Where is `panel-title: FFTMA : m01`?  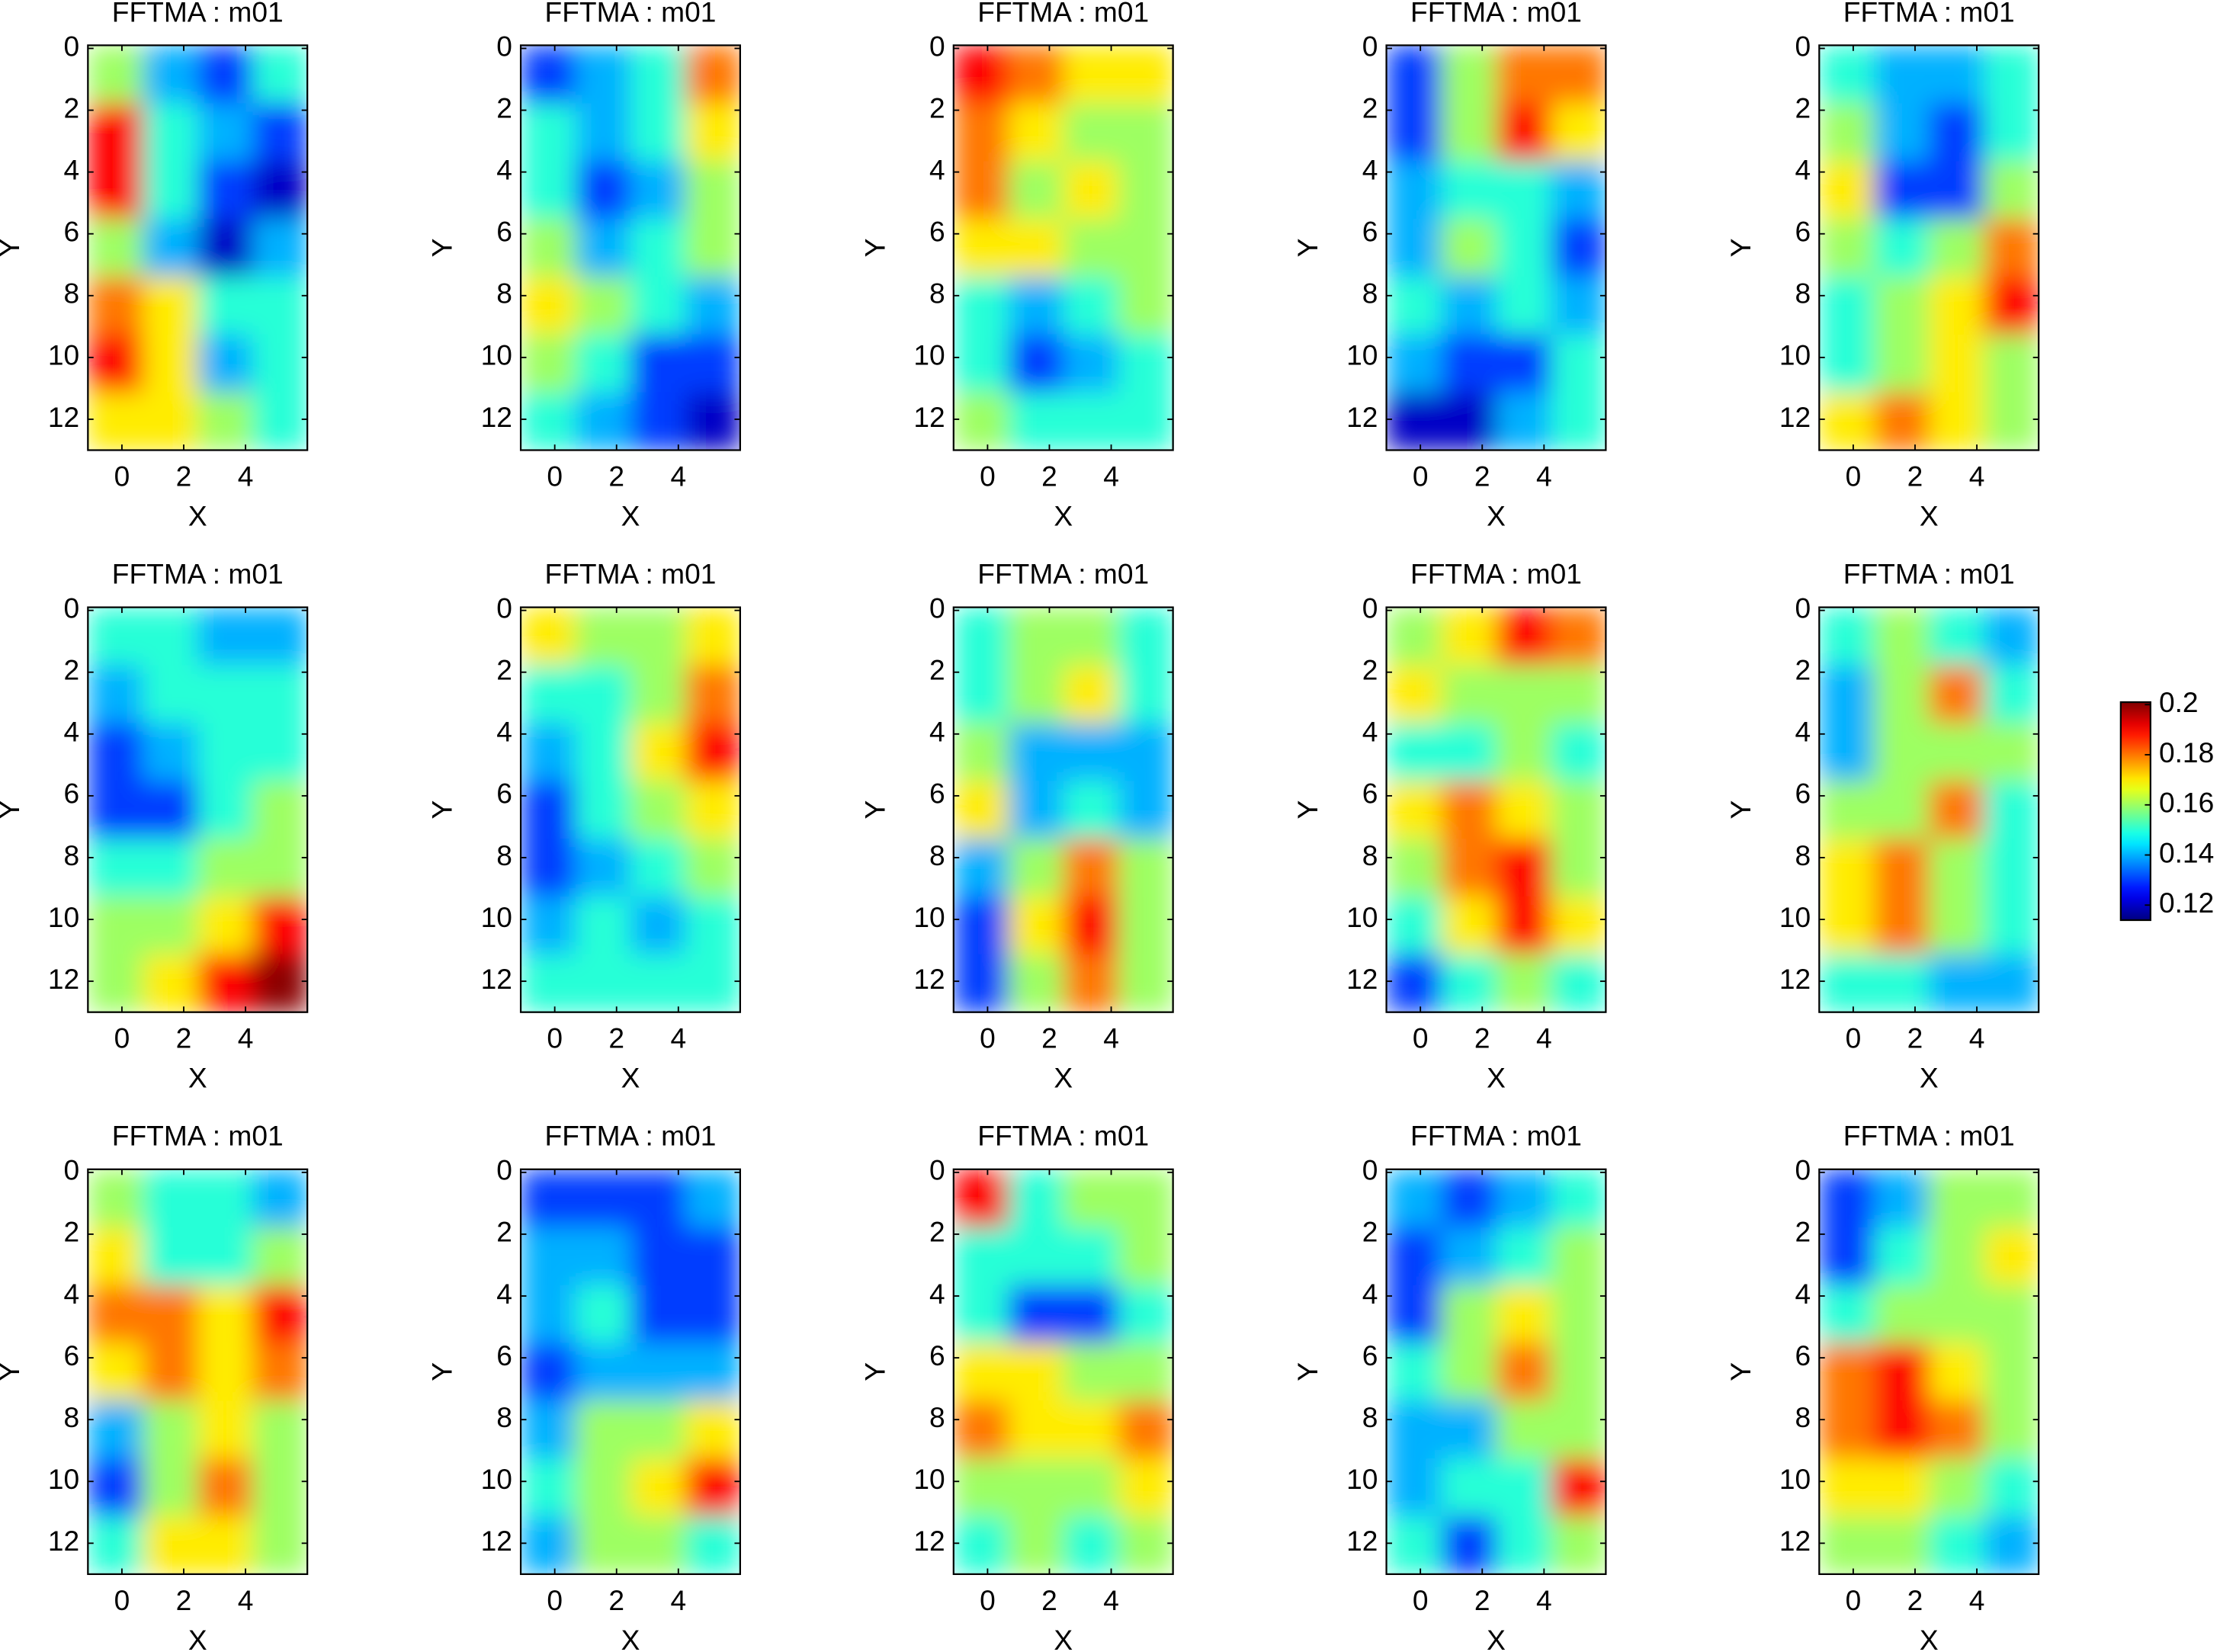 panel-title: FFTMA : m01 is located at coordinates (198, 13).